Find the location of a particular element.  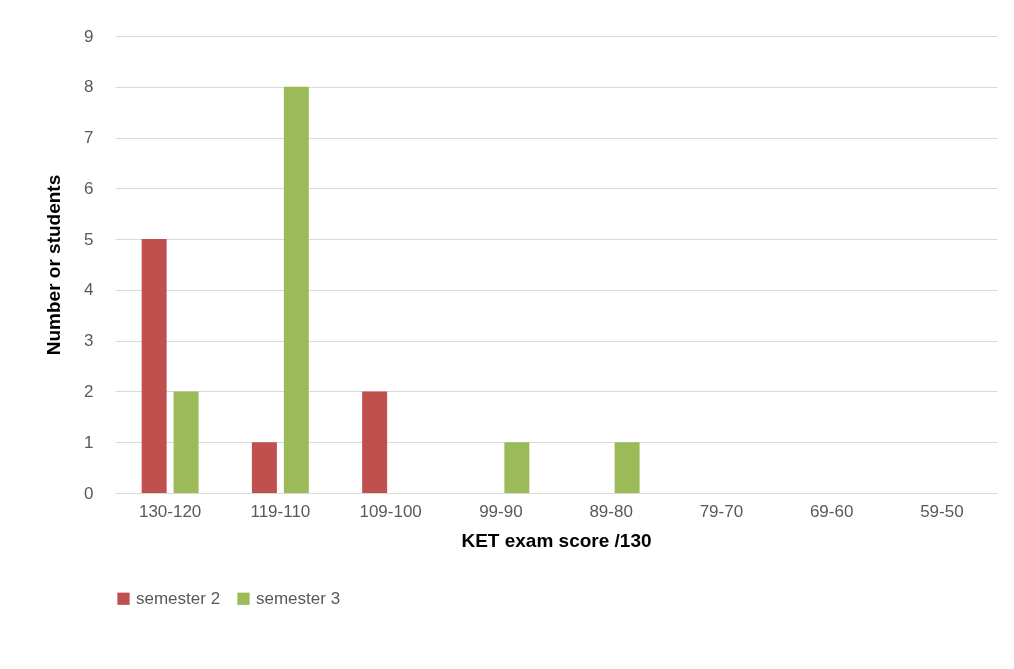

x-tick-label: 109-100 is located at coordinates (390, 511).